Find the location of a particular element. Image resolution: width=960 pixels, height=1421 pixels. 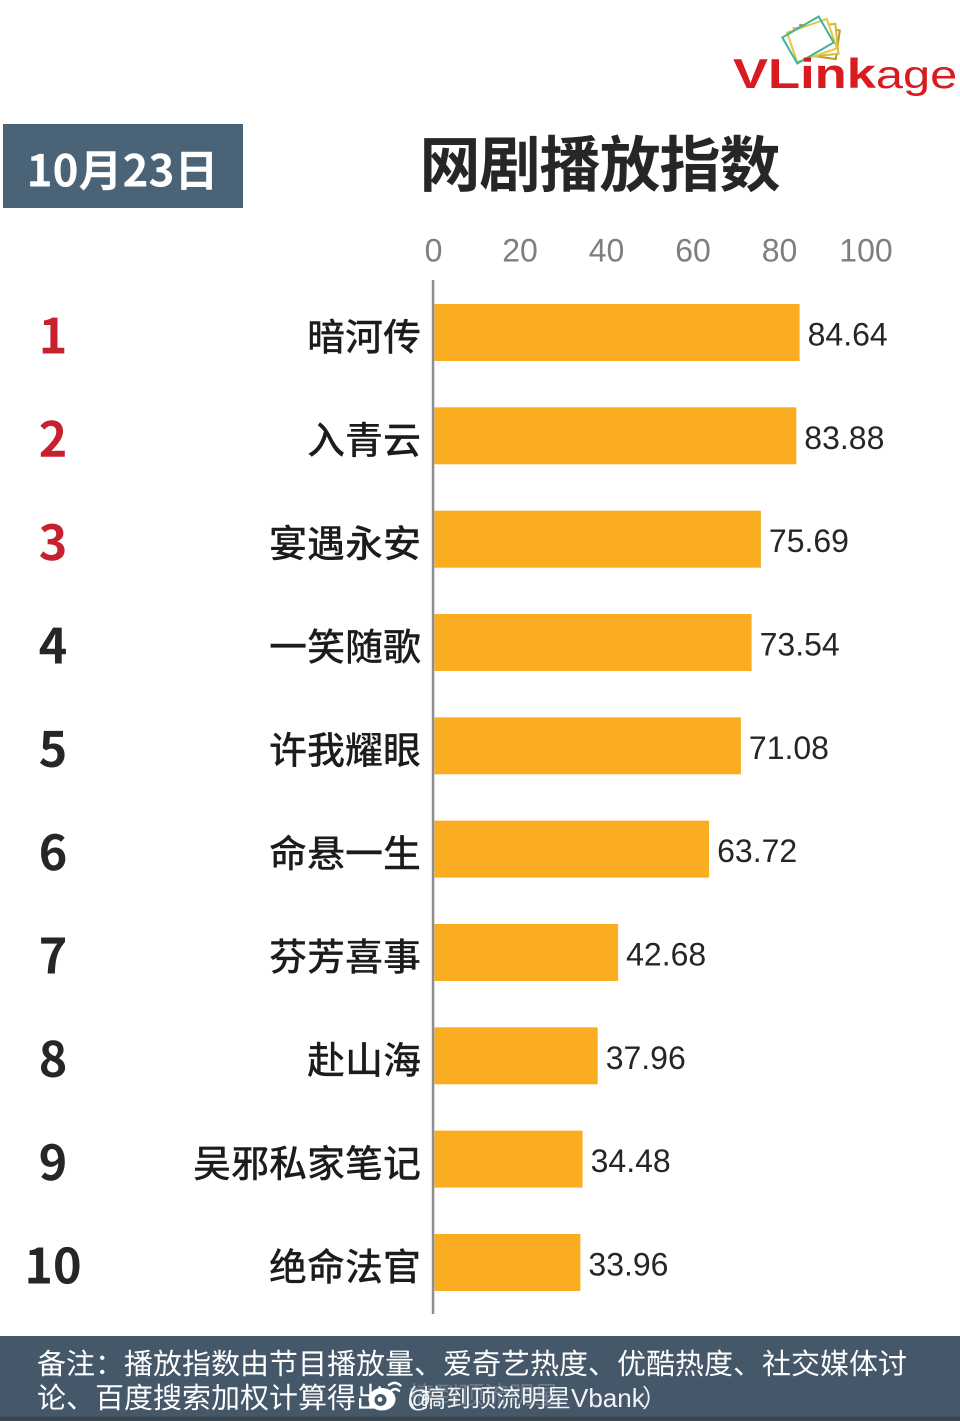

svg-text: Vbank is located at coordinates (608, 1398).